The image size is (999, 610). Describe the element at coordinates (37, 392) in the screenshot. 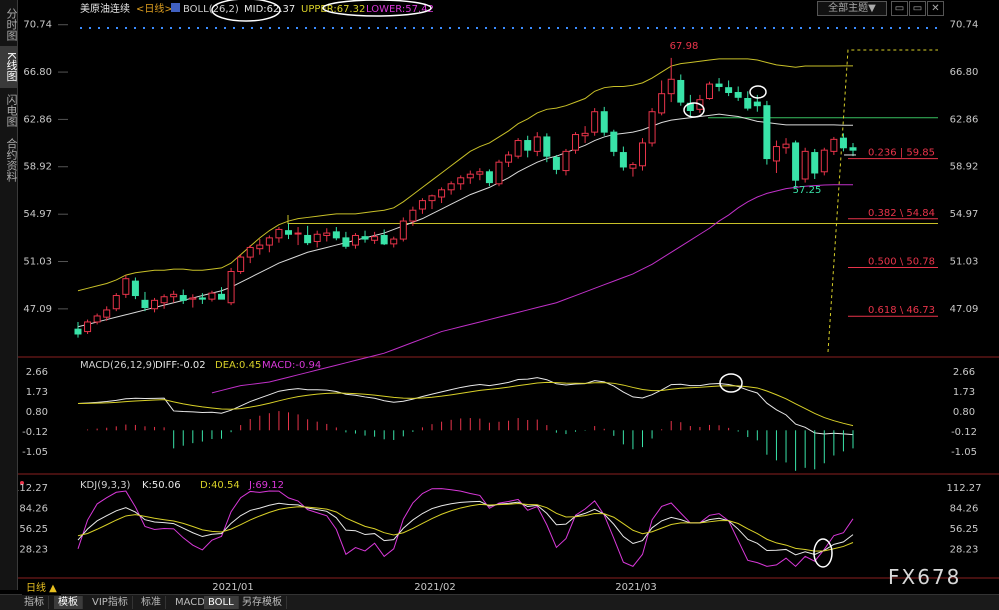

I see `macd-y-tick-left: 1.73` at that location.